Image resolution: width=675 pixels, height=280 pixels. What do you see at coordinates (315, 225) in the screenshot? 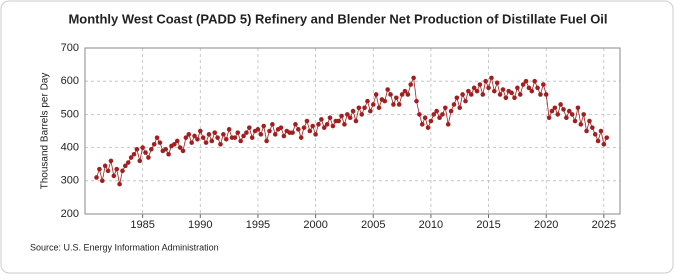
I see `x-tick-label: 2000` at bounding box center [315, 225].